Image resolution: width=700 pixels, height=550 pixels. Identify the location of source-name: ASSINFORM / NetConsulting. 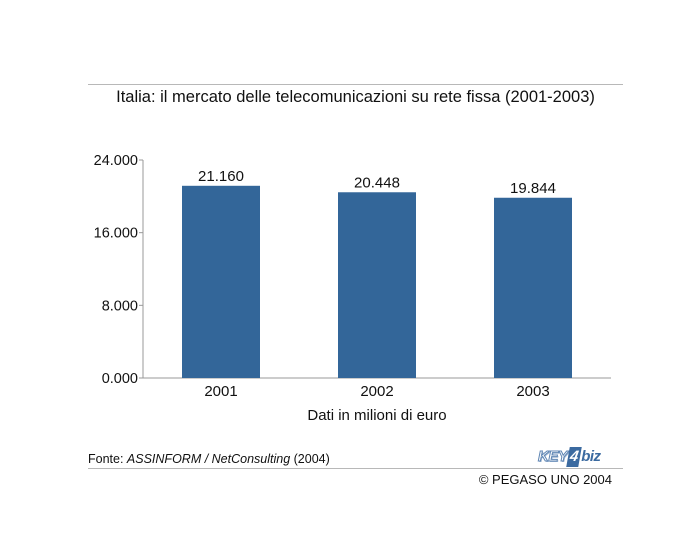
(208, 459).